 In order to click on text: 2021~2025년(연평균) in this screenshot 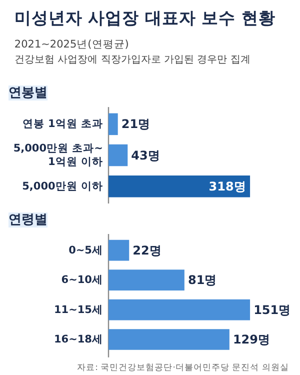, I will do `click(71, 44)`.